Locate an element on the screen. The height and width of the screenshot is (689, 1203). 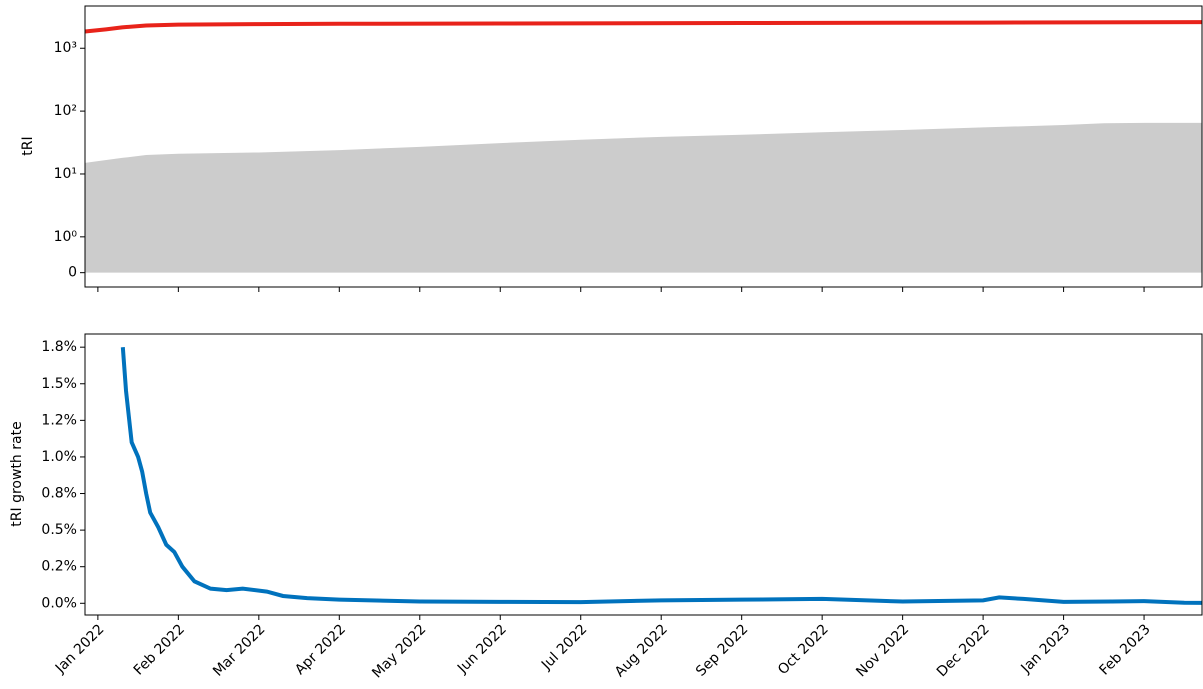
x-tick-label: May 2022 is located at coordinates (399, 651).